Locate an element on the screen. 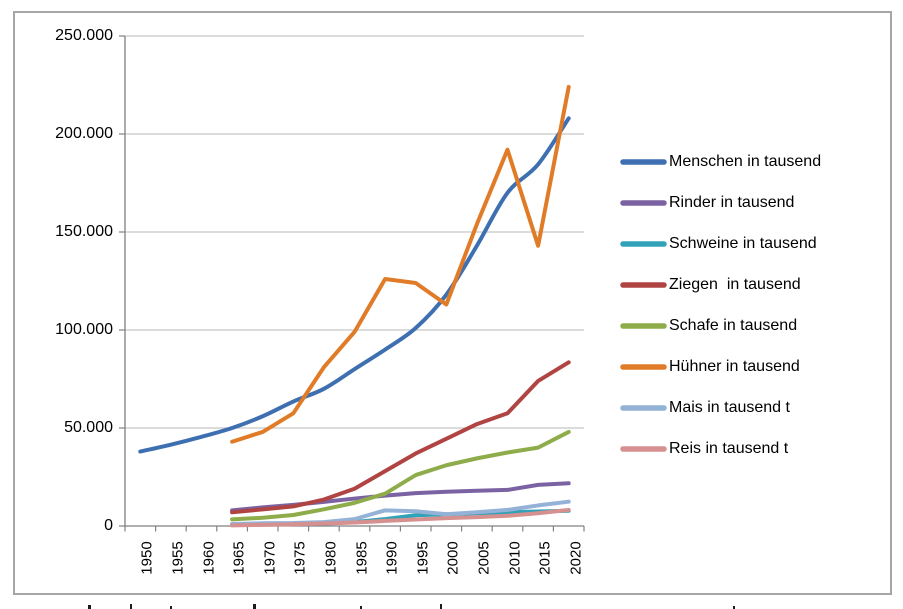 The height and width of the screenshot is (609, 903). x-tick-label: 2020 is located at coordinates (576, 558).